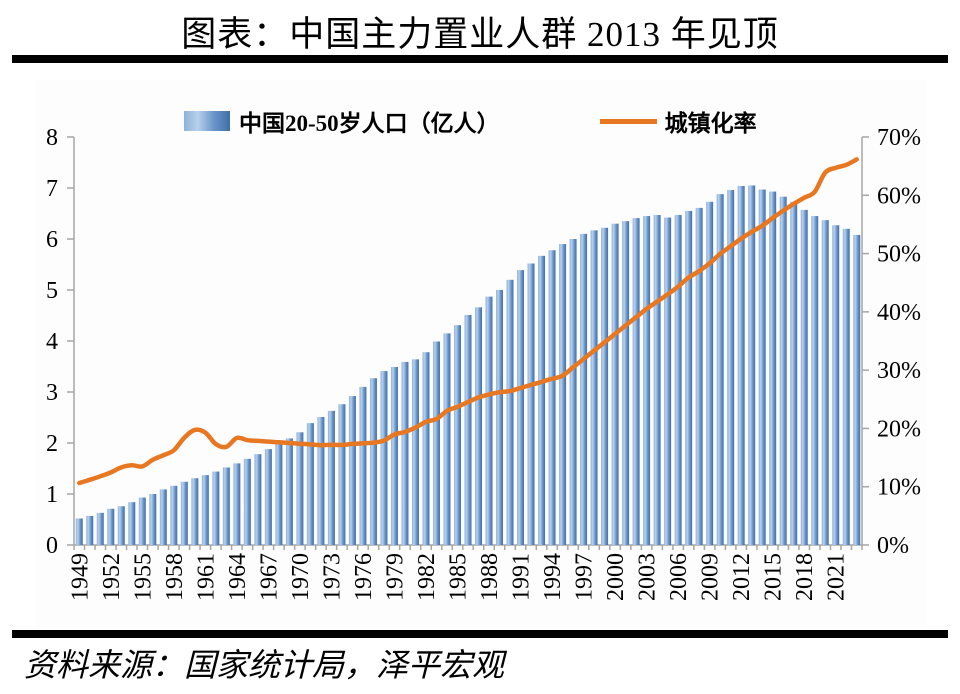  What do you see at coordinates (899, 429) in the screenshot?
I see `right-axis-tick-label: 20%` at bounding box center [899, 429].